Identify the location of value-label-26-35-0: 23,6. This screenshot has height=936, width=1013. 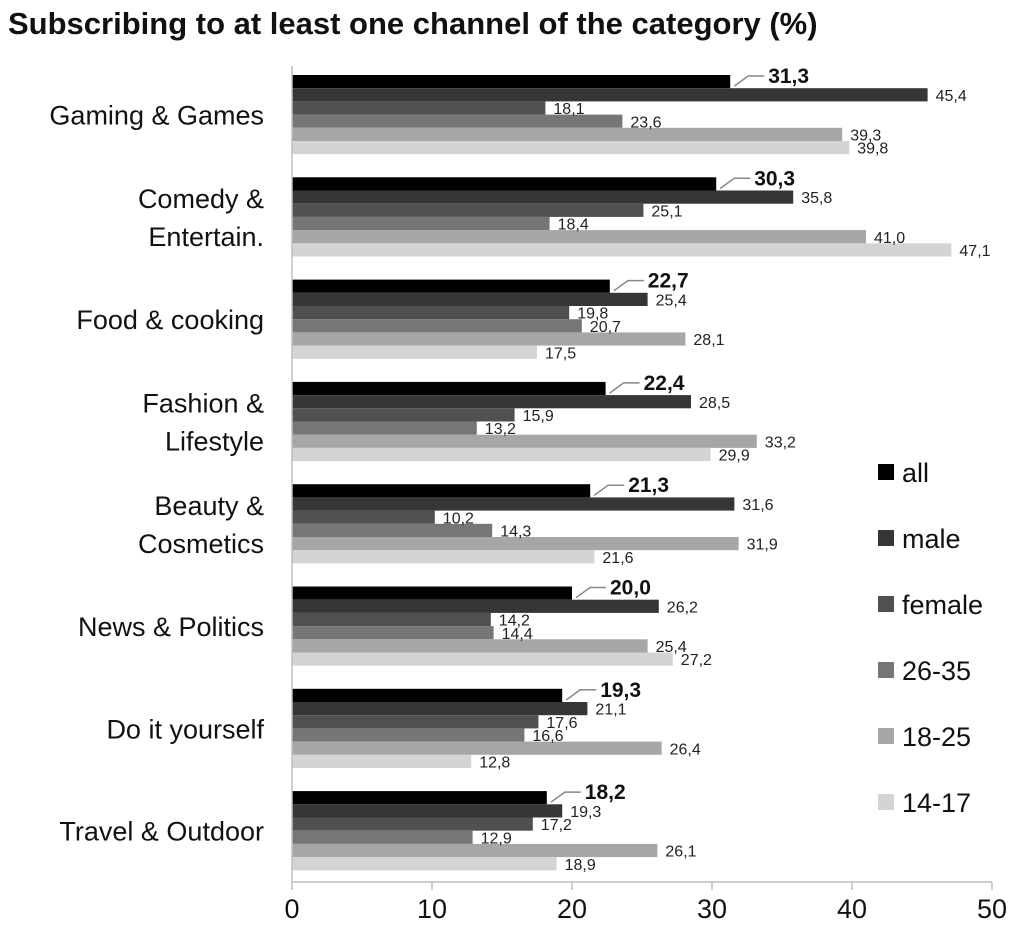
(645, 122).